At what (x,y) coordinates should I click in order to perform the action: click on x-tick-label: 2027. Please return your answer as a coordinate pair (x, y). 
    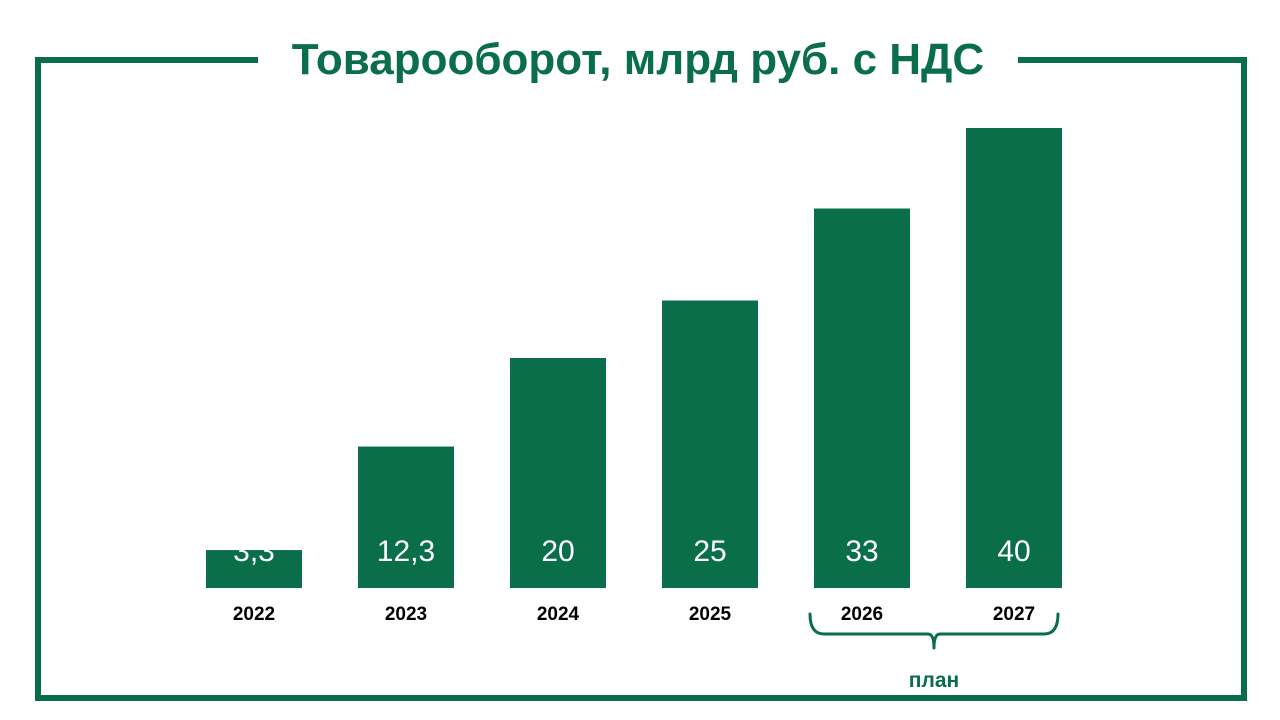
    Looking at the image, I should click on (1014, 614).